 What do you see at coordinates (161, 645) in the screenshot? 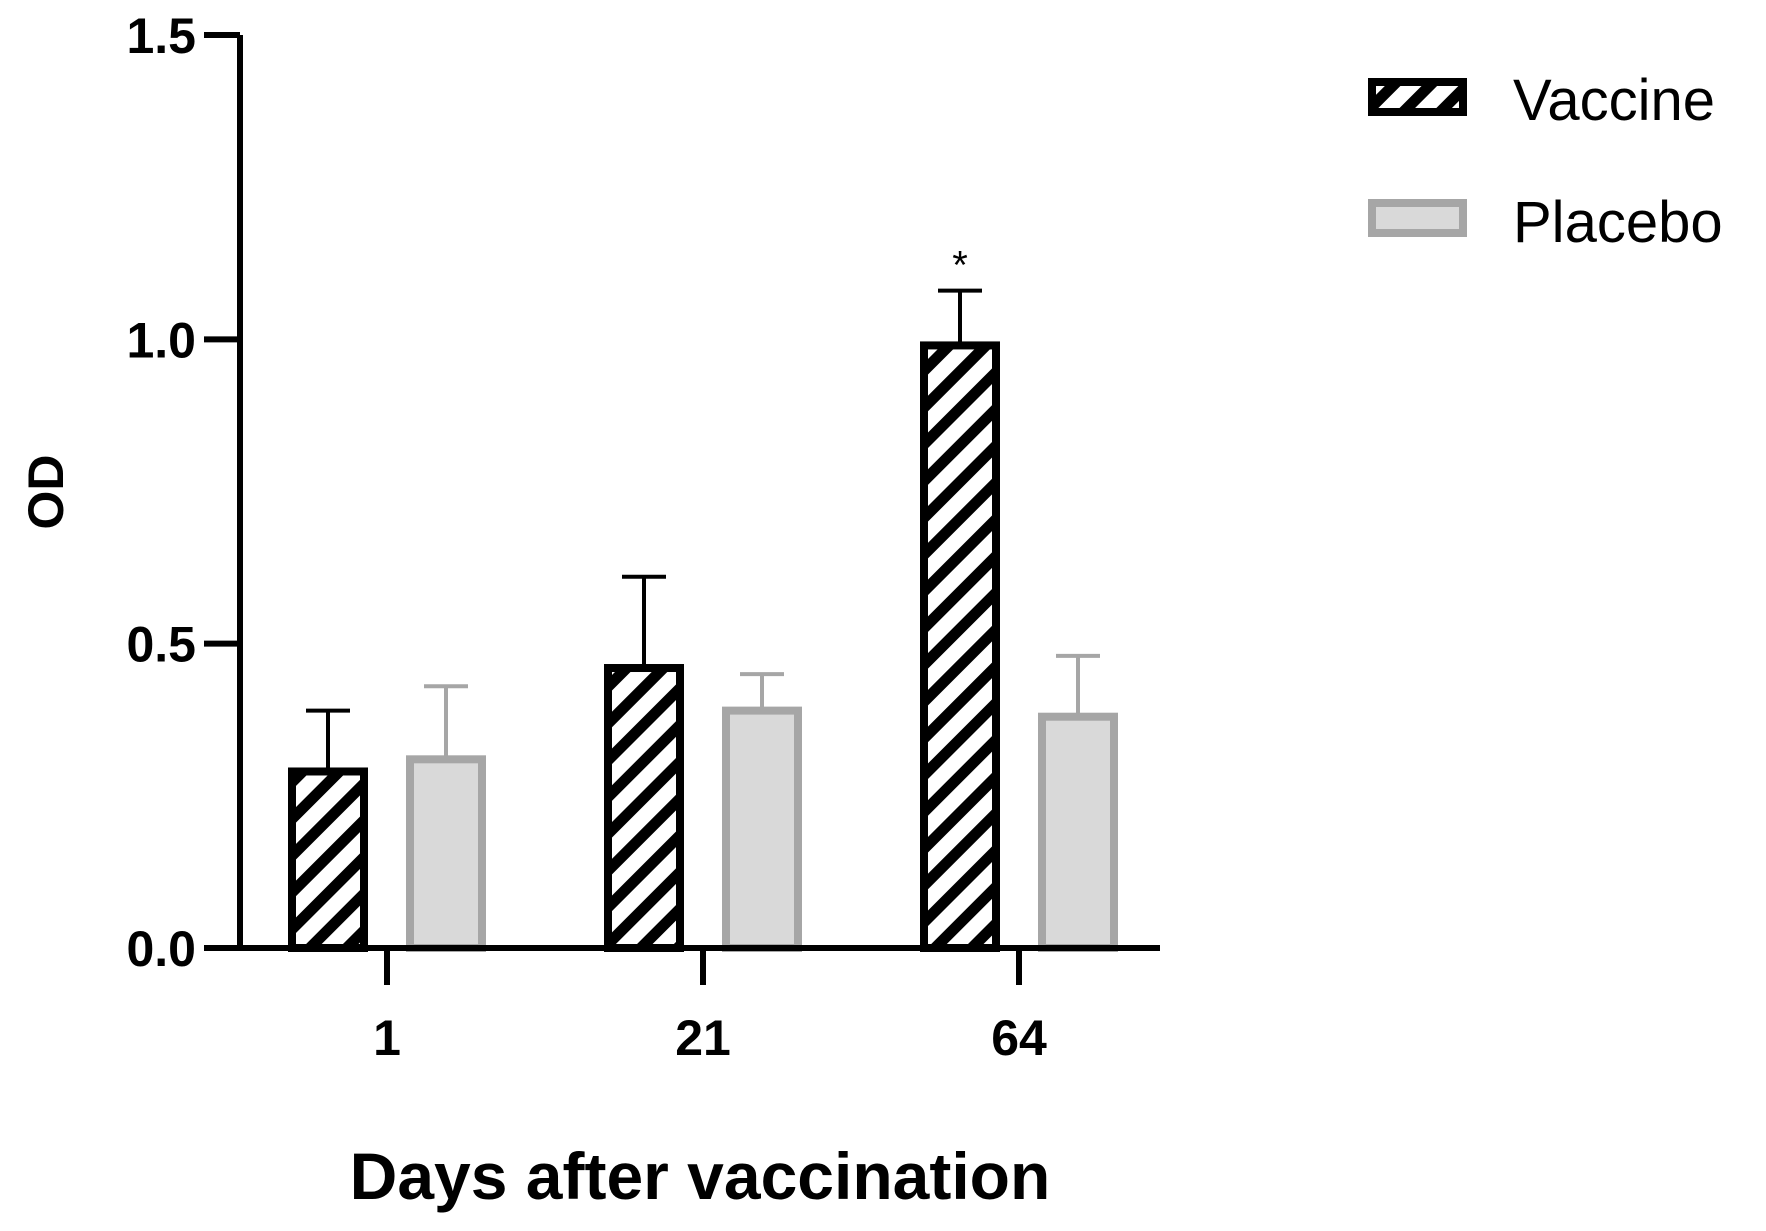
I see `y-tick-label: 0.5` at bounding box center [161, 645].